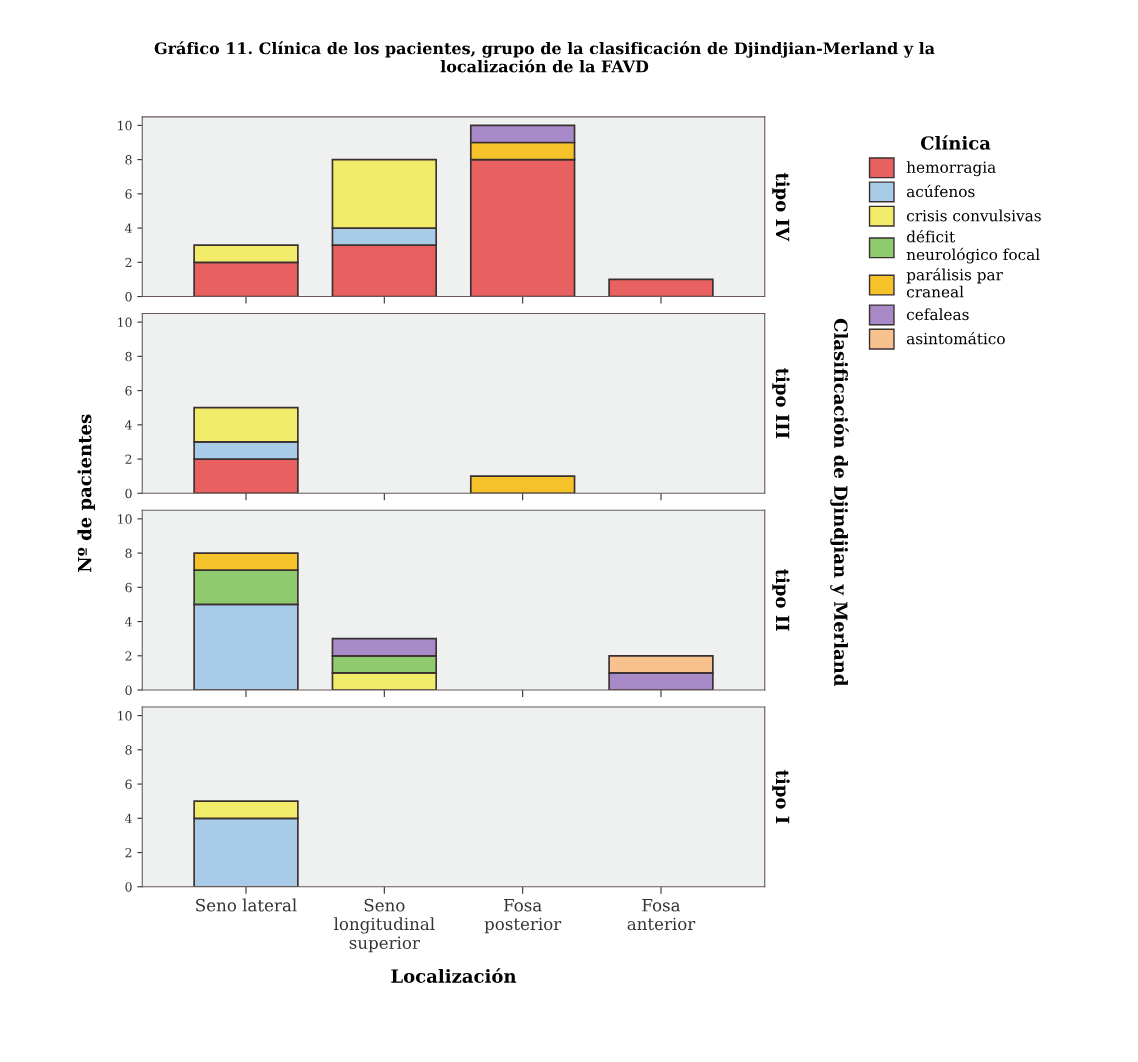 The image size is (1138, 1062). I want to click on chart-title: Gráfico 11. Clínica de los pacientes, grupo de la clasificación de Djindjian-Merland y la localización de la FAVD, so click(544, 57).